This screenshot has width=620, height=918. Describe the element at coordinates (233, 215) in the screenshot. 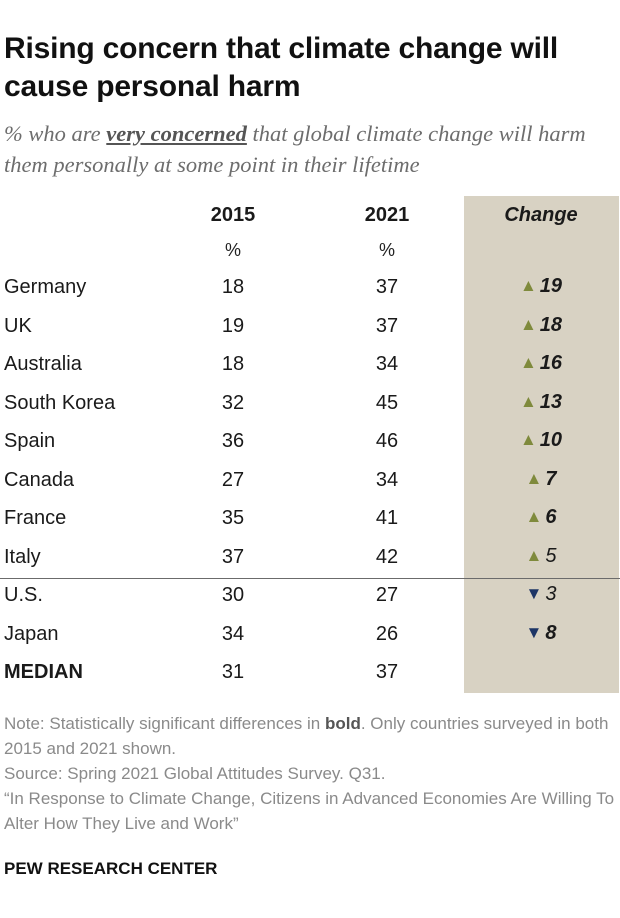

I see `column-header-2015: 2015` at that location.